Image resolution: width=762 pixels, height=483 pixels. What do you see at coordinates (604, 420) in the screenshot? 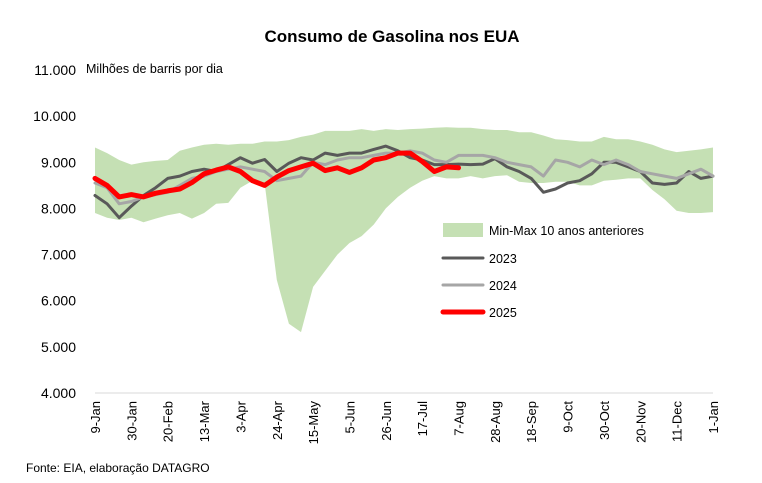
I see `x-tick-label: 30-Oct` at bounding box center [604, 420].